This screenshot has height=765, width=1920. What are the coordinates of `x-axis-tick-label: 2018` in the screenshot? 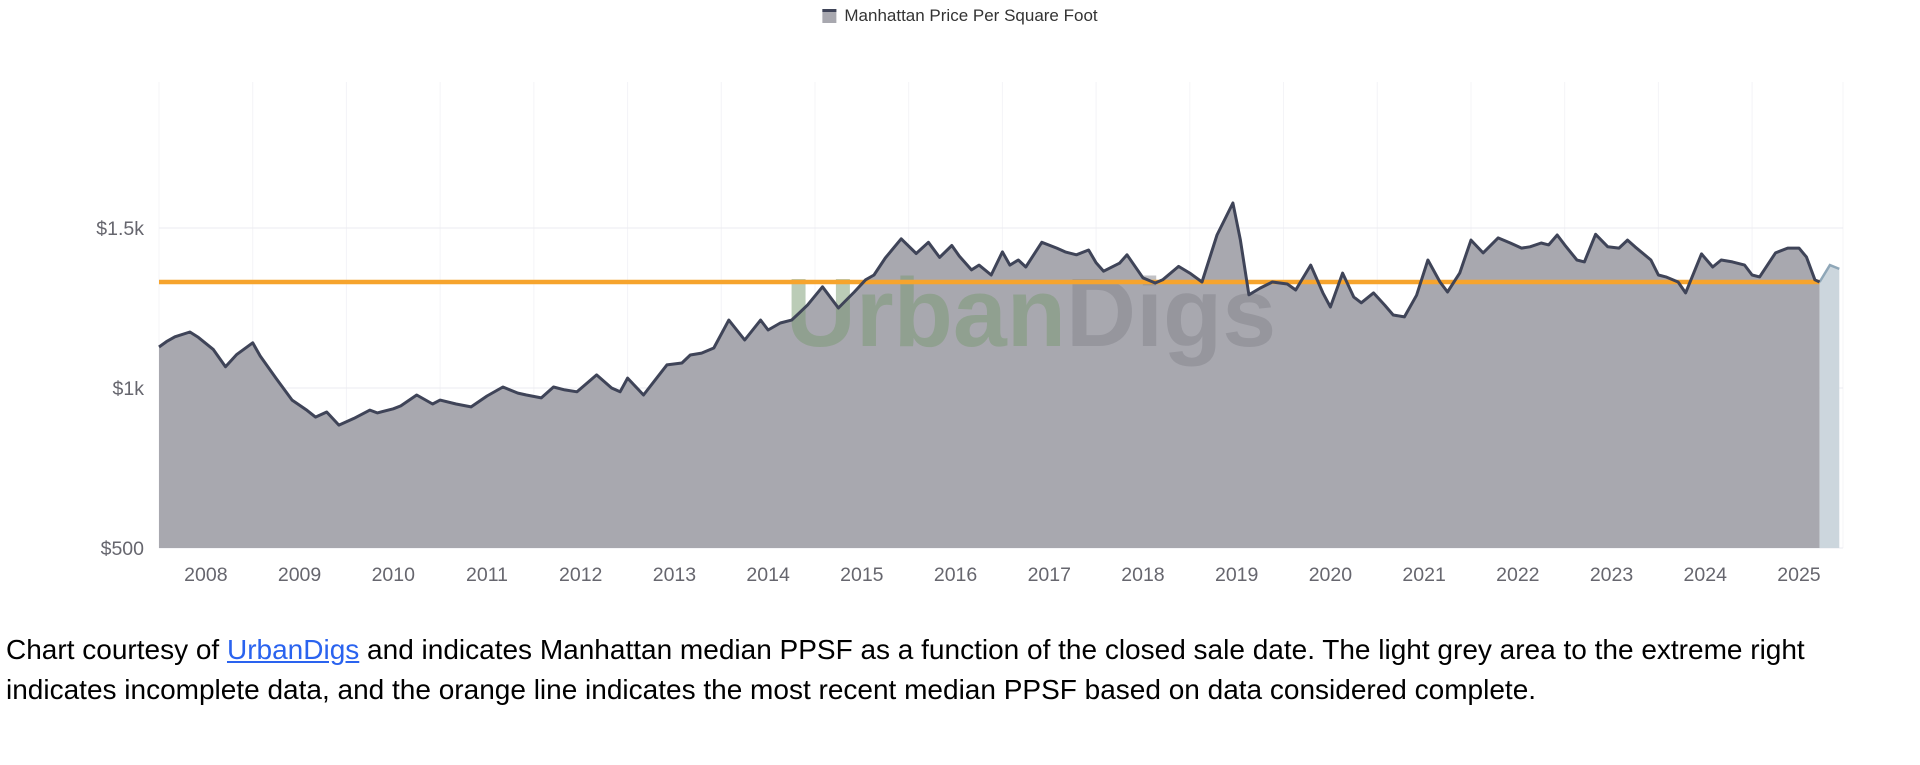 It's located at (1142, 575).